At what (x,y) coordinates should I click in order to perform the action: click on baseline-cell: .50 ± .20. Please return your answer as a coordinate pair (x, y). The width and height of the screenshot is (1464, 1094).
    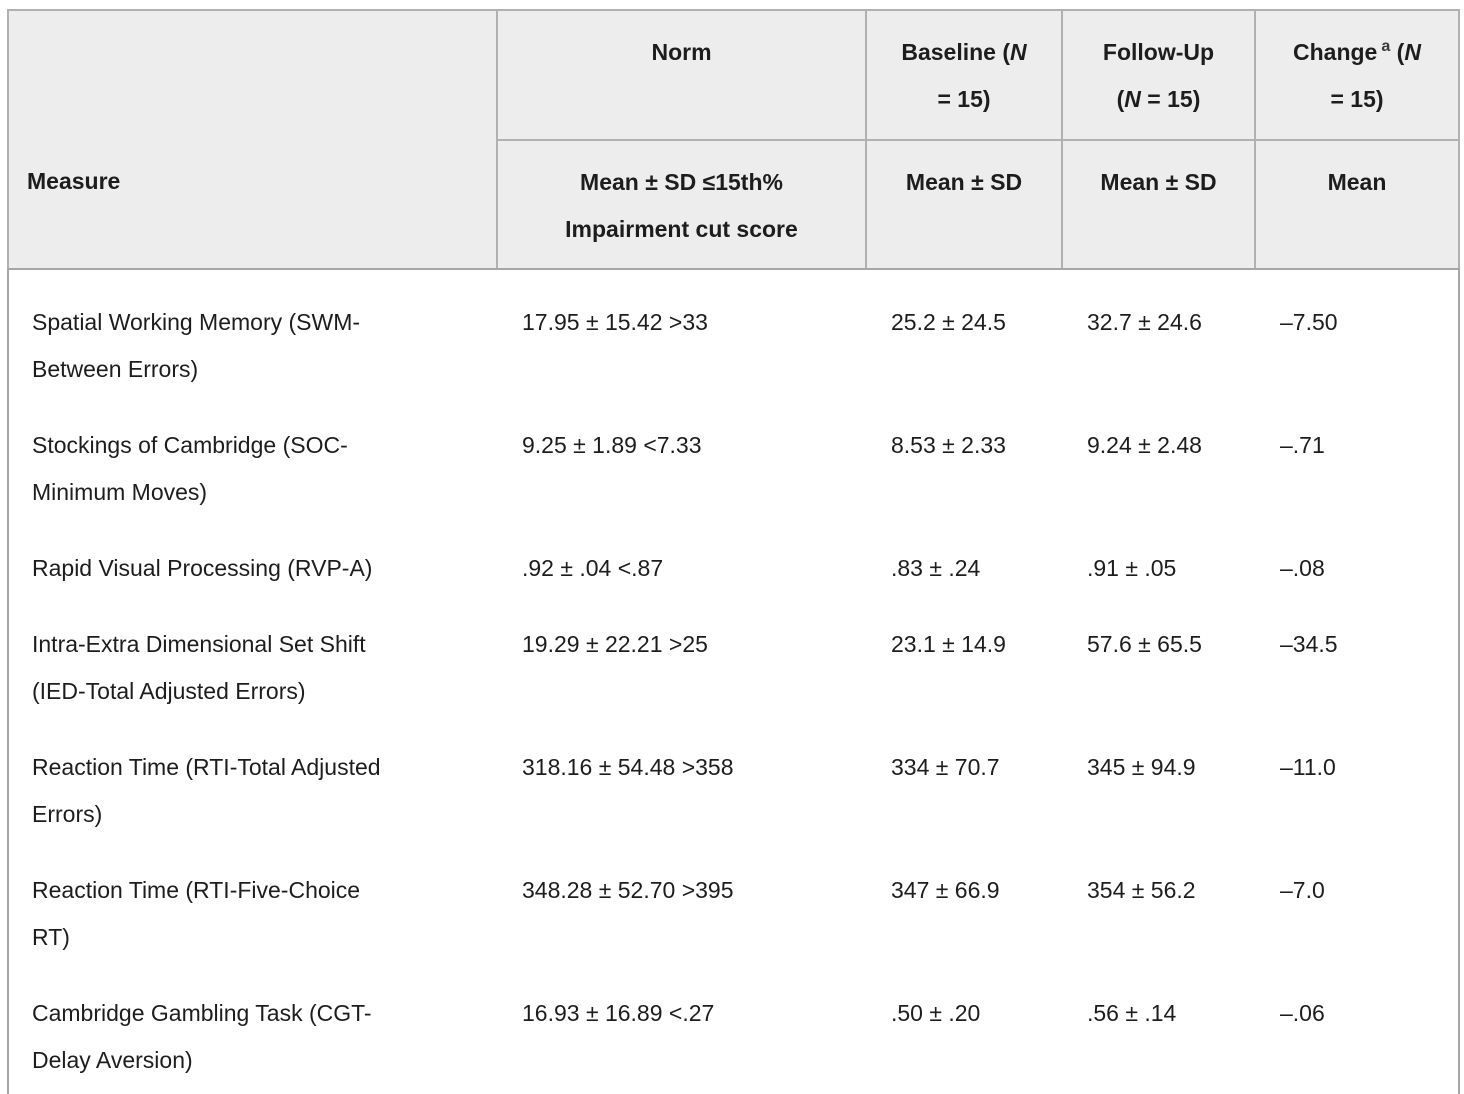
    Looking at the image, I should click on (964, 1027).